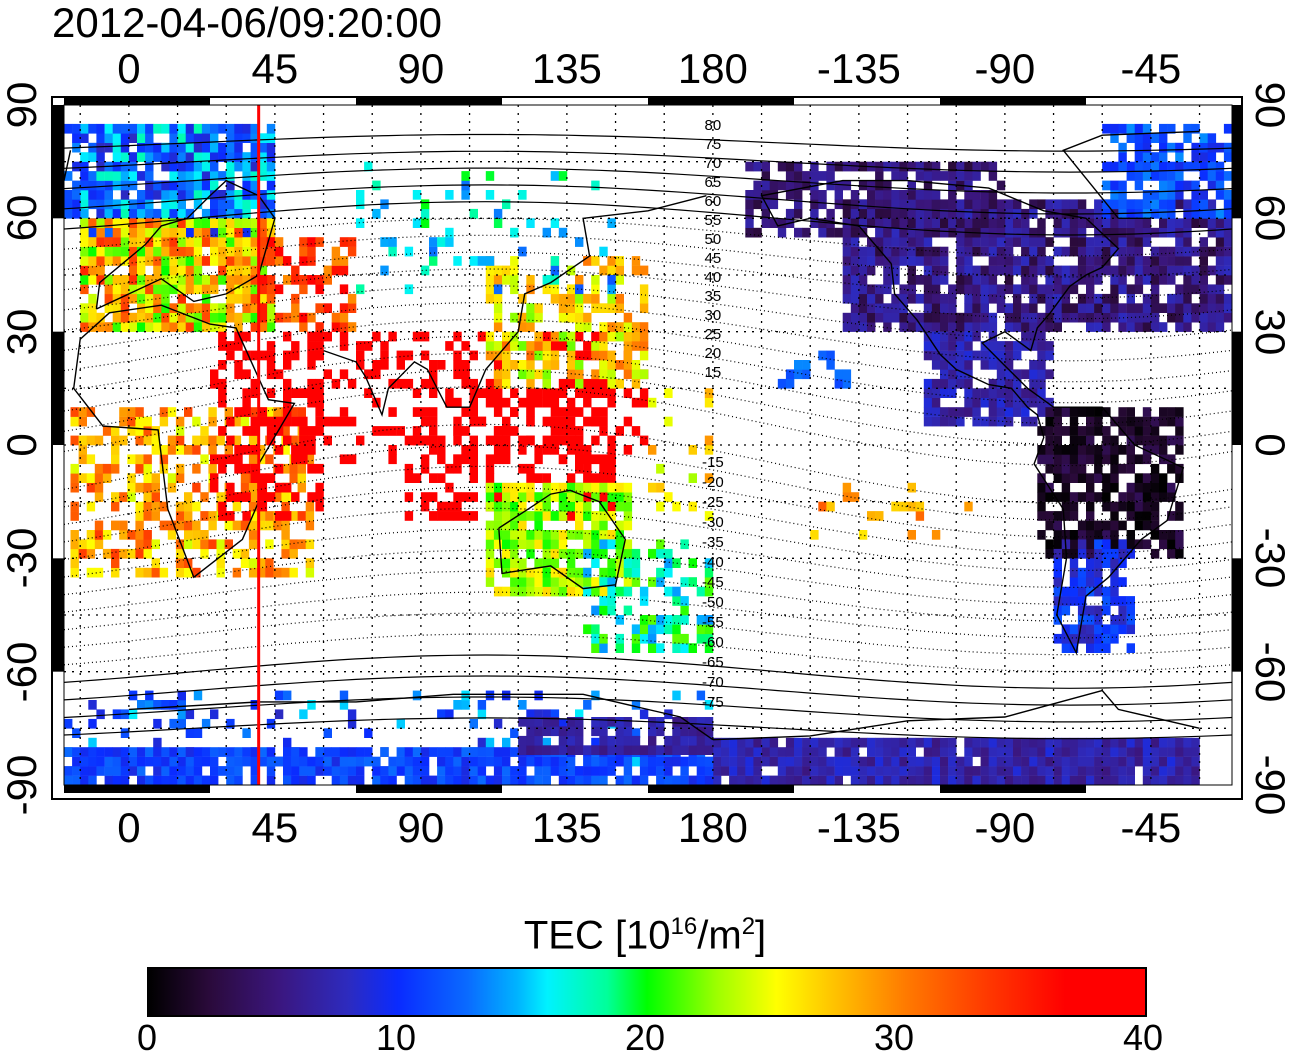 Image resolution: width=1292 pixels, height=1058 pixels. I want to click on x-tick-label: 135, so click(566, 827).